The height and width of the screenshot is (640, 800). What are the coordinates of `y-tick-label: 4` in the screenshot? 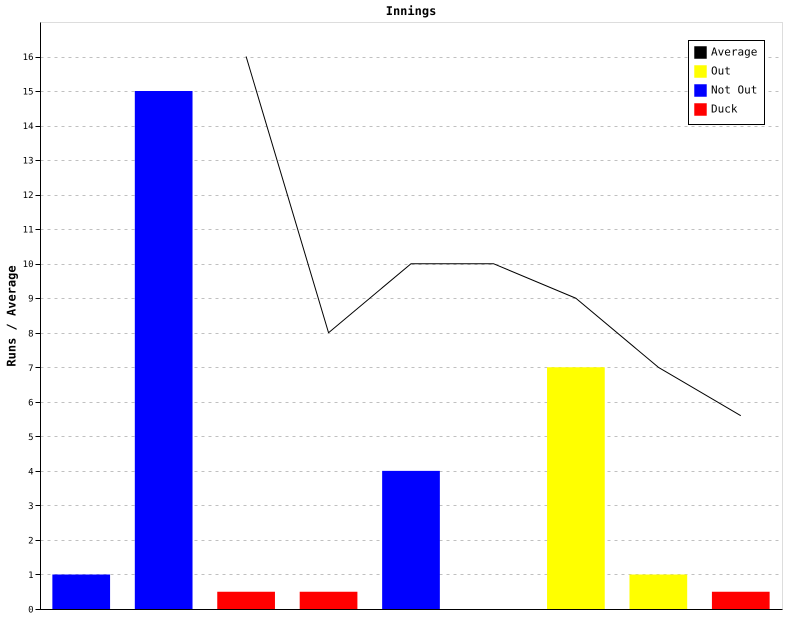 It's located at (31, 472).